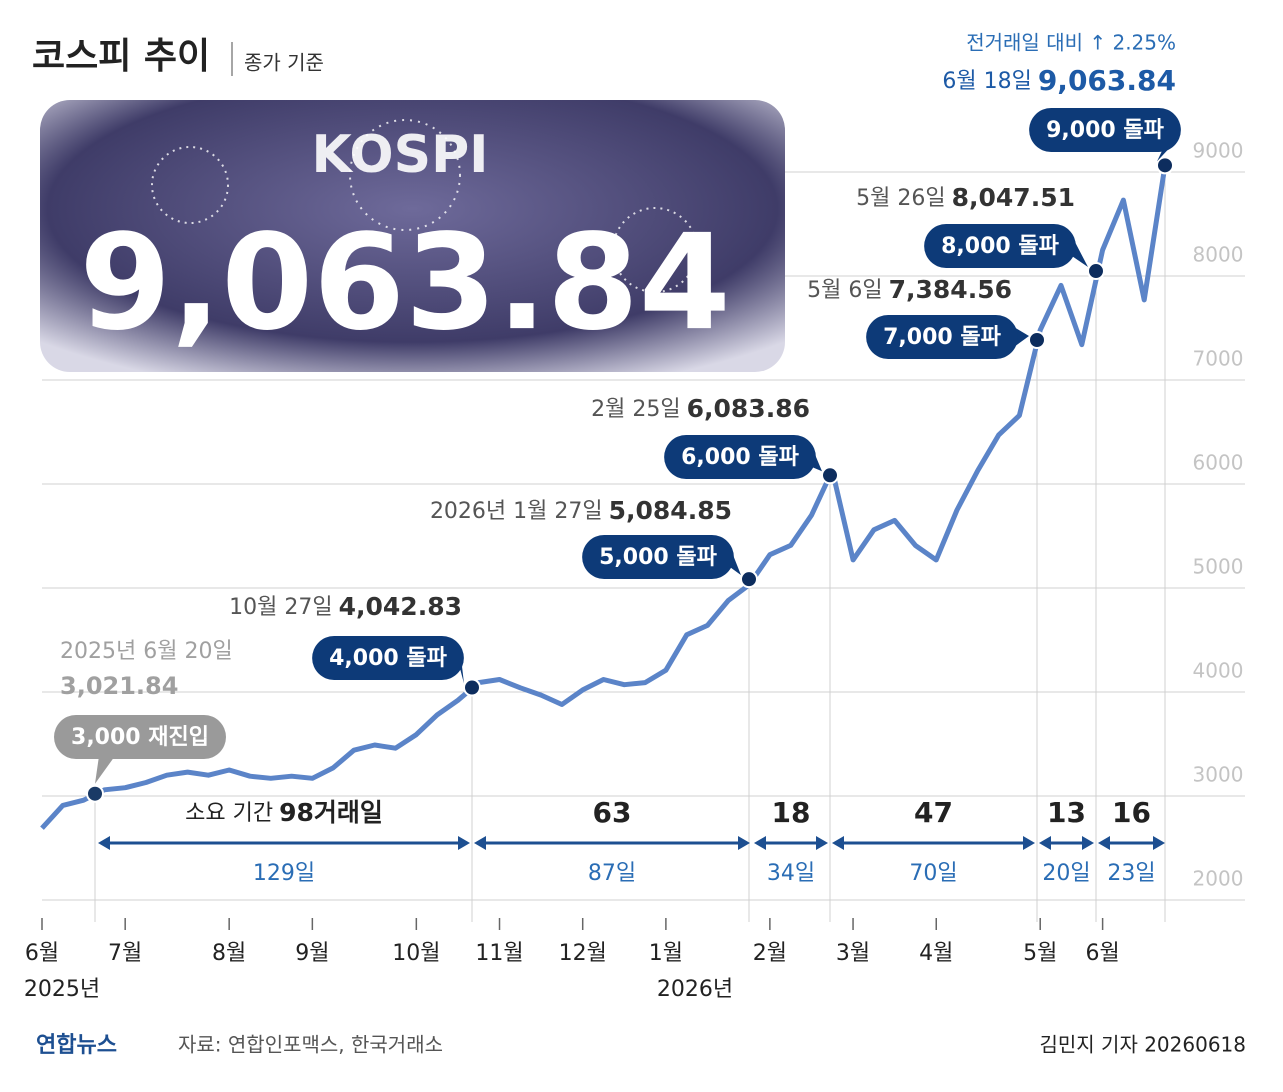 Image resolution: width=1283 pixels, height=1092 pixels. What do you see at coordinates (933, 812) in the screenshot?
I see `period-trading-days: 47` at bounding box center [933, 812].